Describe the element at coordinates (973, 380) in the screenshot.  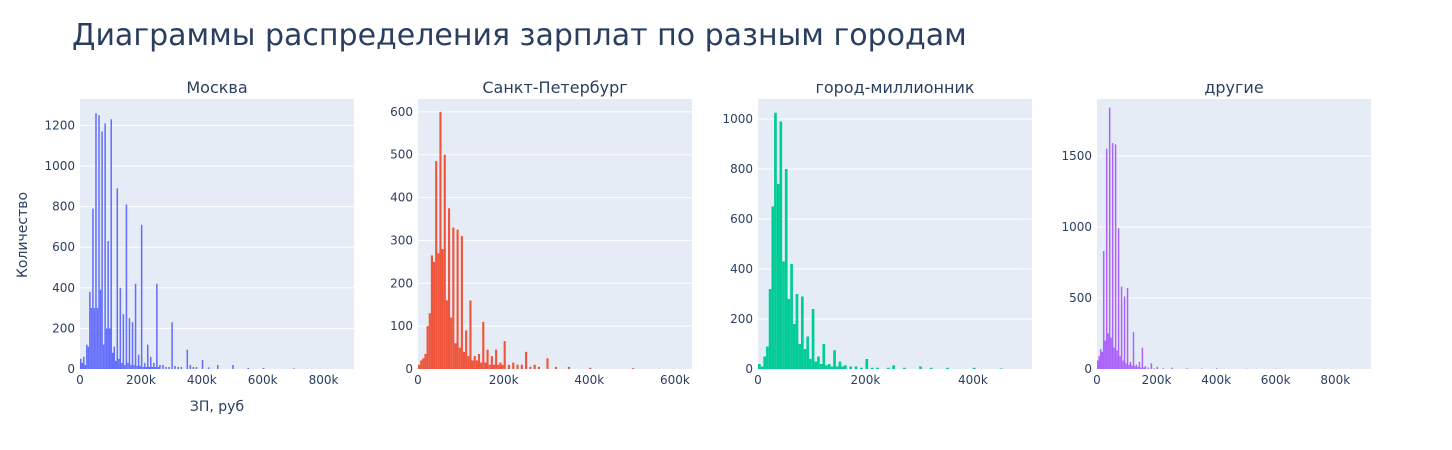
I see `x-tick-label: 400k` at that location.